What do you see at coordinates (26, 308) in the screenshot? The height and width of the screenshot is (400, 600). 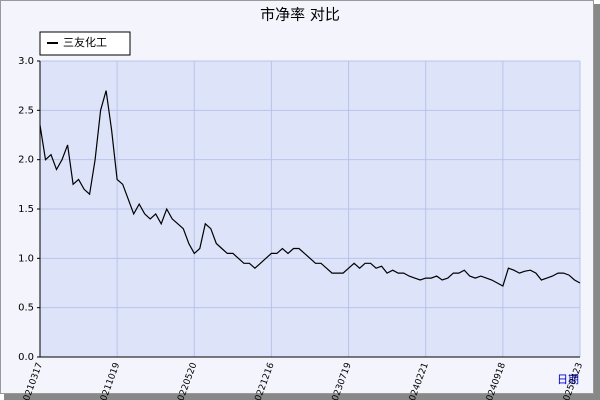 I see `y-tick-label: 0.5` at bounding box center [26, 308].